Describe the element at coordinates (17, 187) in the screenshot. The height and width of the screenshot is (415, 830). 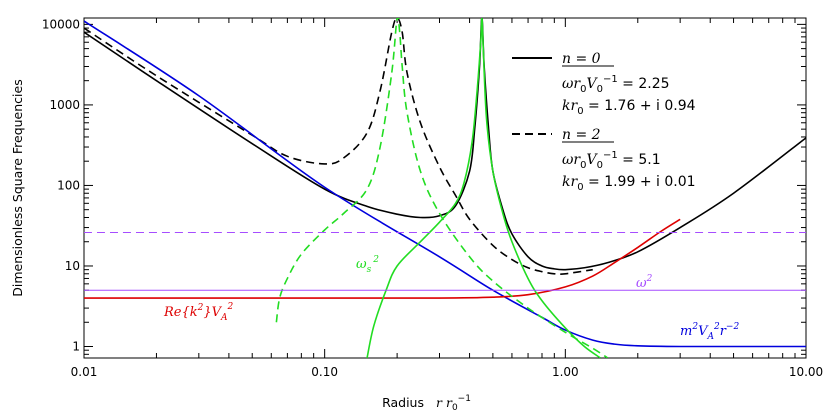
I see `y-axis-title: Dimensionless Square Frequencies` at that location.